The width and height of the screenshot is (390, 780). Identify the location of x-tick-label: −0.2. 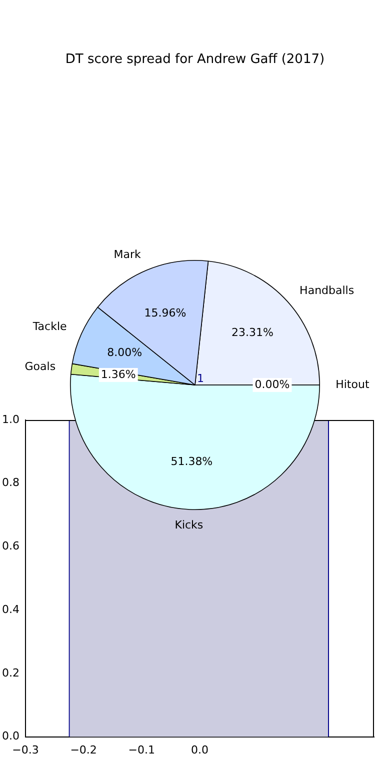
(83, 749).